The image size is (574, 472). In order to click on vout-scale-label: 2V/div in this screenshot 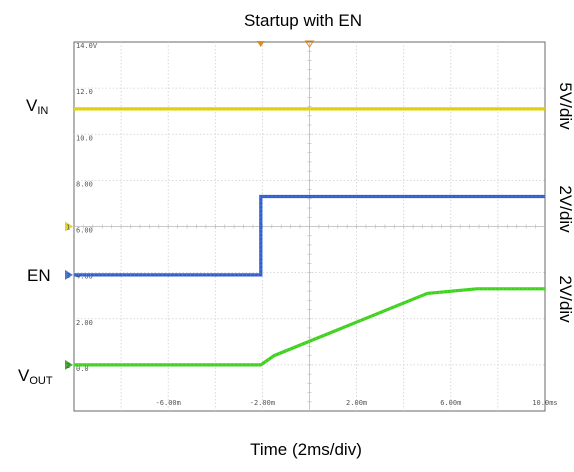, I will do `click(565, 299)`.